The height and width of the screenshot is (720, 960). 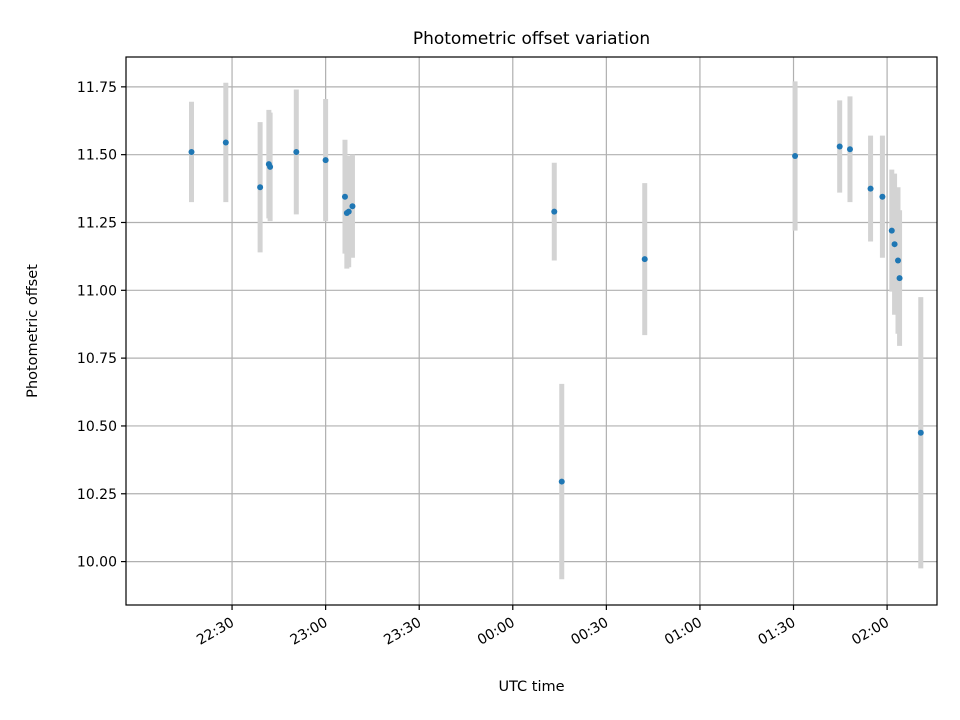 What do you see at coordinates (97, 563) in the screenshot?
I see `y-tick-label: 10.00` at bounding box center [97, 563].